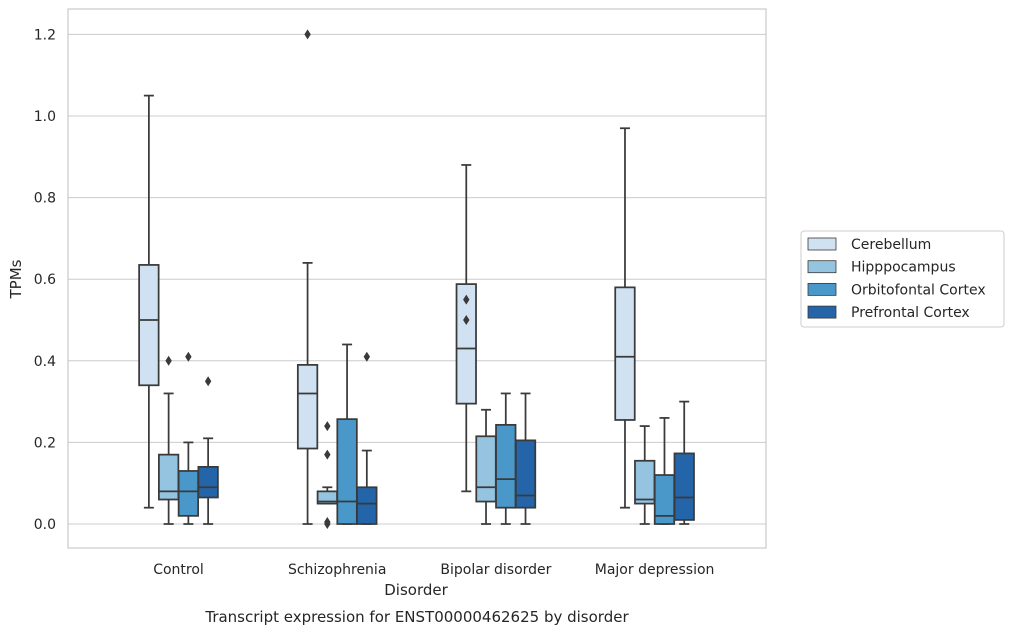 The image size is (1014, 634). What do you see at coordinates (45, 35) in the screenshot?
I see `y-tick-label: 1.2` at bounding box center [45, 35].